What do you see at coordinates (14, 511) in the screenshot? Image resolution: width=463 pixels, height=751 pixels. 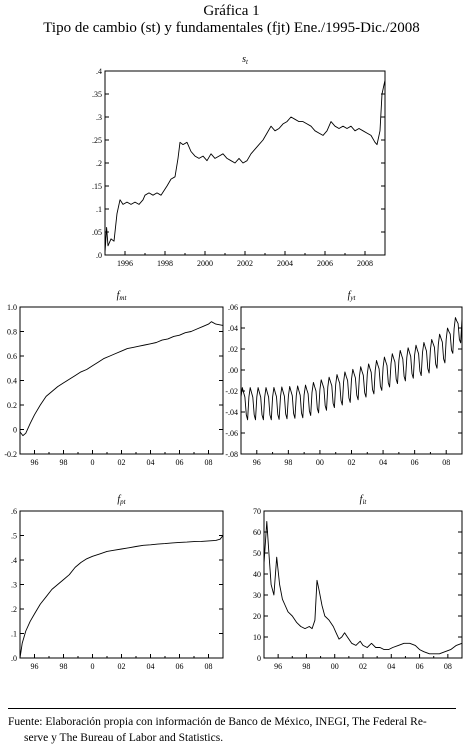 I see `y-tick-label: .6` at bounding box center [14, 511].